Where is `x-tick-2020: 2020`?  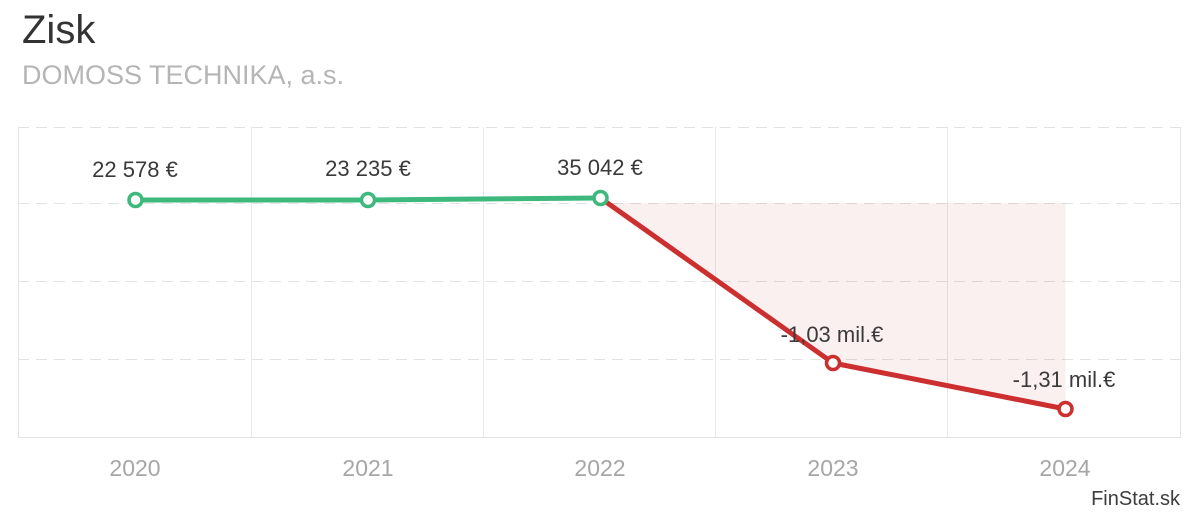 x-tick-2020: 2020 is located at coordinates (135, 468).